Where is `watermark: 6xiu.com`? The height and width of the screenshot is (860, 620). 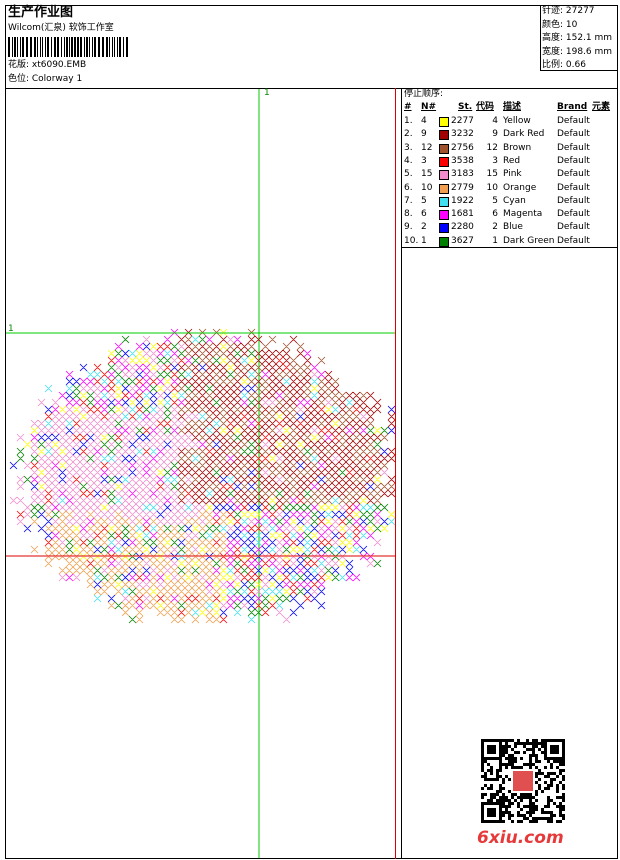
watermark: 6xiu.com is located at coordinates (520, 838).